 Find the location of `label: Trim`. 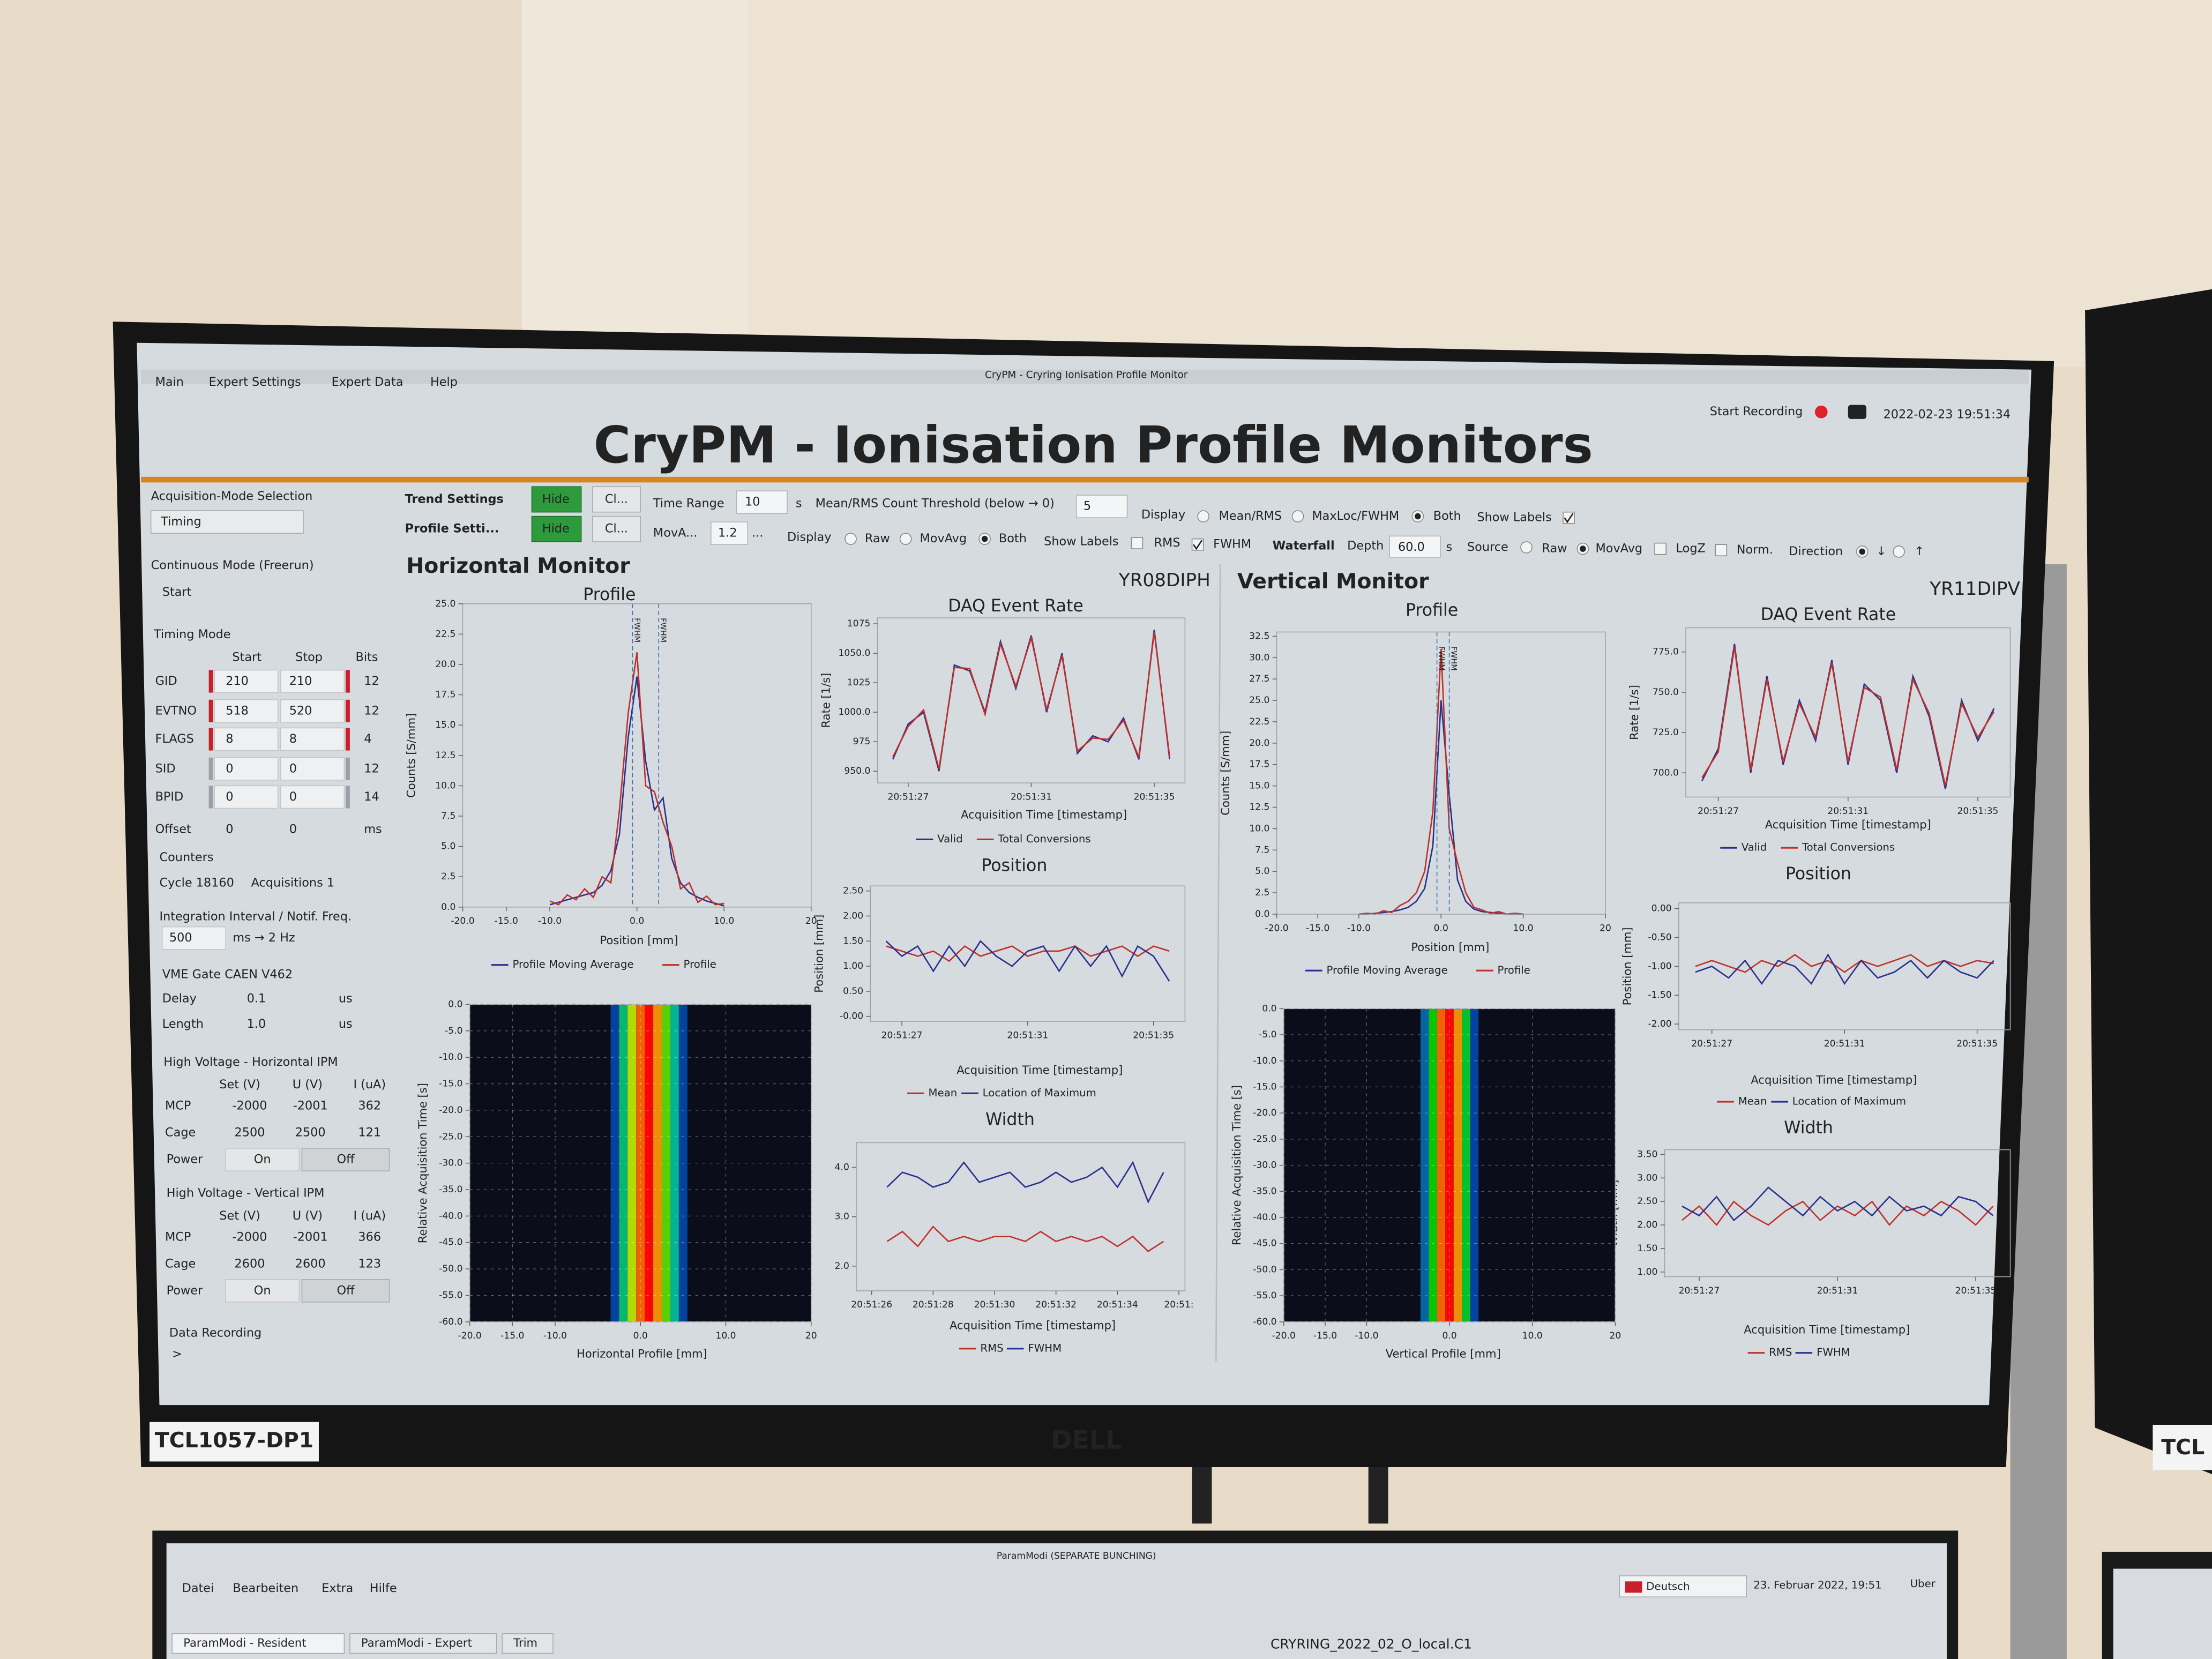

label: Trim is located at coordinates (525, 1642).